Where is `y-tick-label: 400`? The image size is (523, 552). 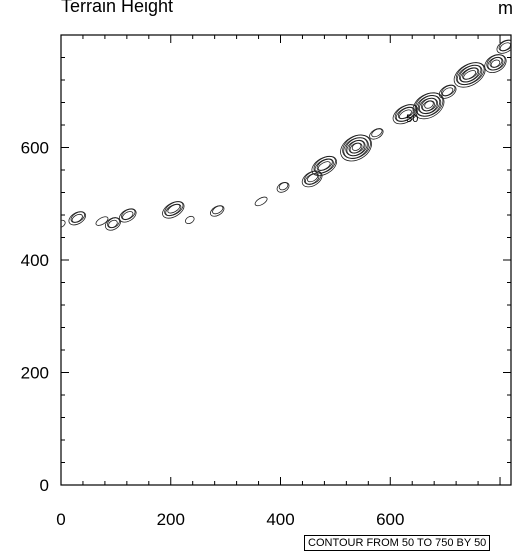
y-tick-label: 400 is located at coordinates (35, 260).